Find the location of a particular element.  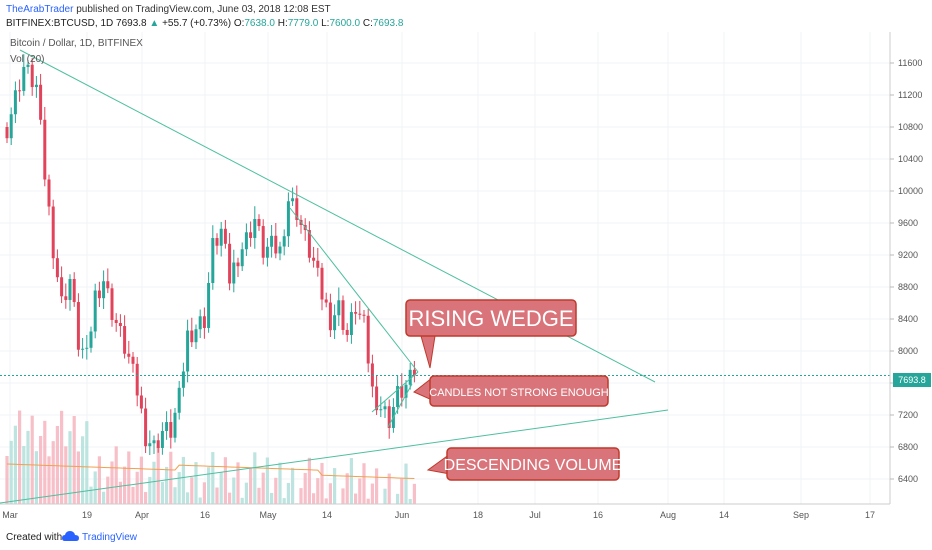

callout-text: DESCENDING VOLUME is located at coordinates (533, 465).